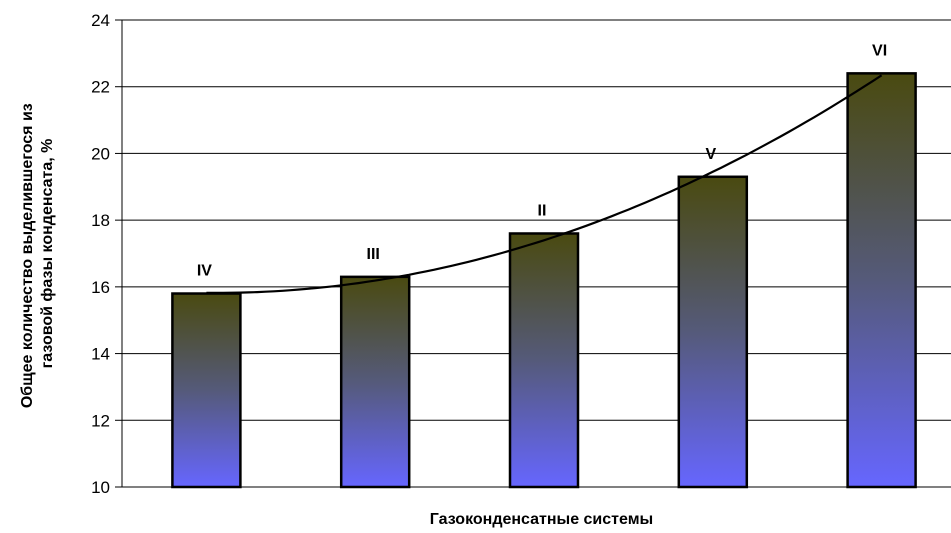 The image size is (951, 533). I want to click on y-tick-label: 10, so click(100, 487).